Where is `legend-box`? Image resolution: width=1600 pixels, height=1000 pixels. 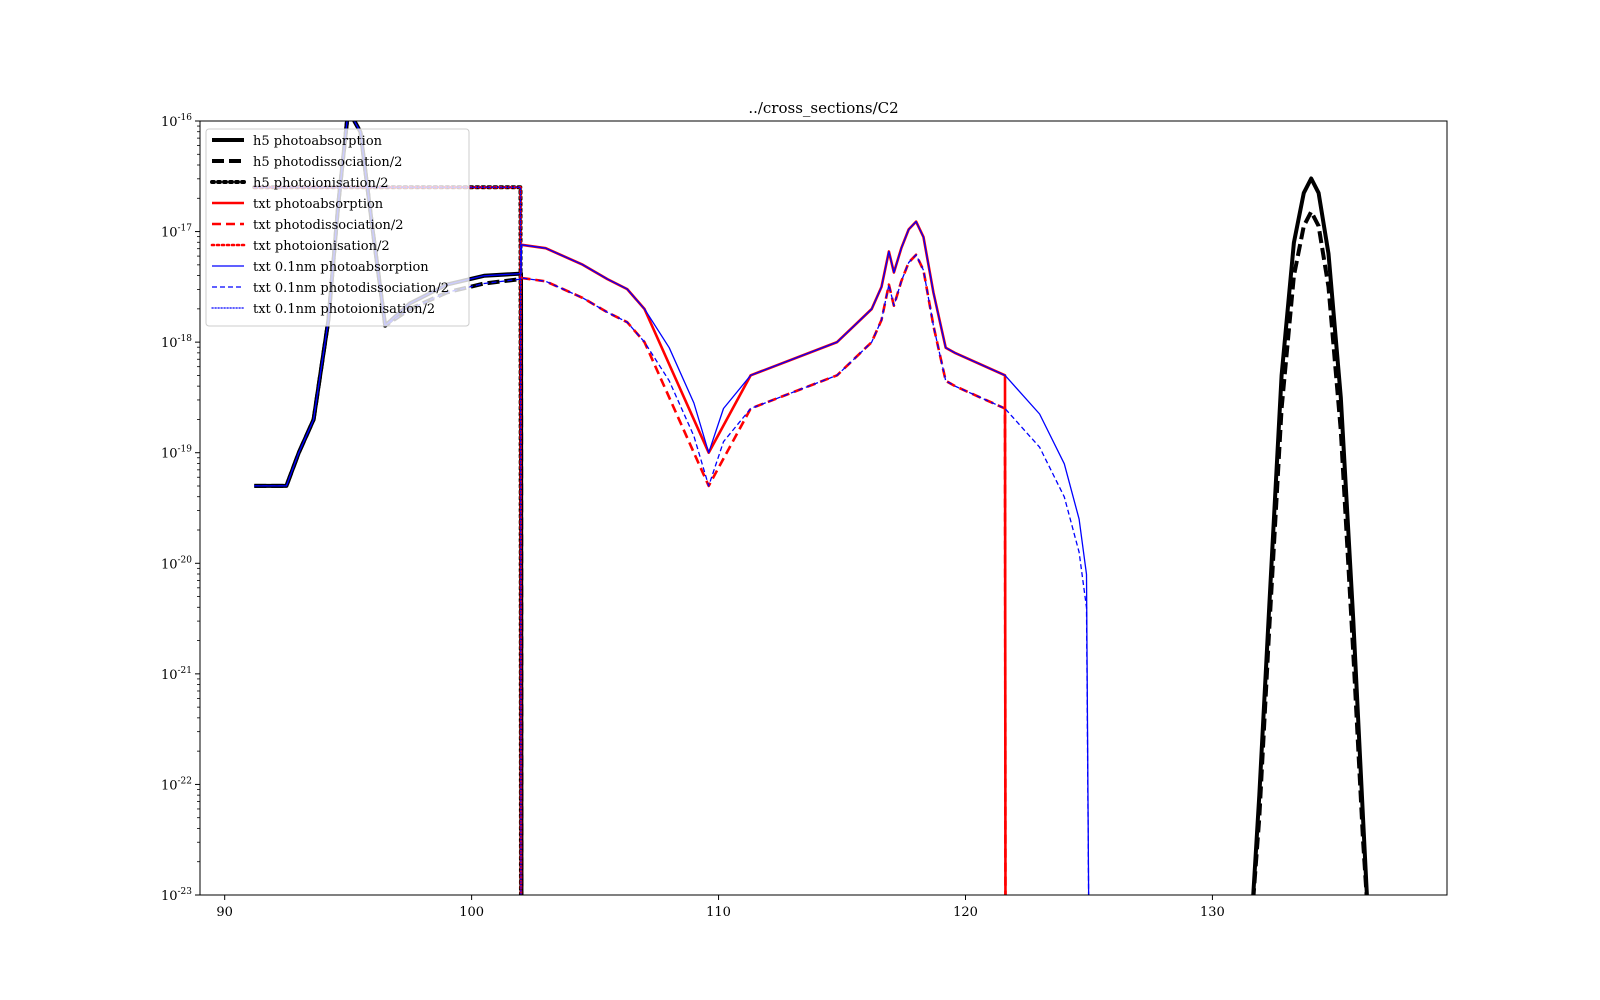 legend-box is located at coordinates (337, 227).